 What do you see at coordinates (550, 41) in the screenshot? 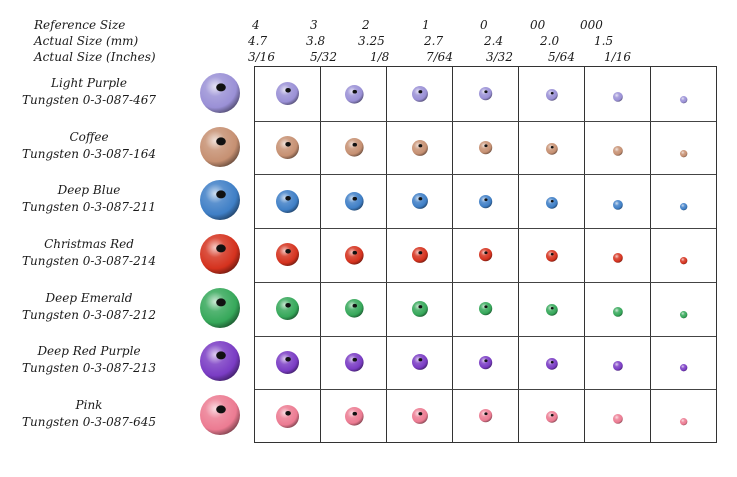
I see `actual-mm-value: 2.0` at bounding box center [550, 41].